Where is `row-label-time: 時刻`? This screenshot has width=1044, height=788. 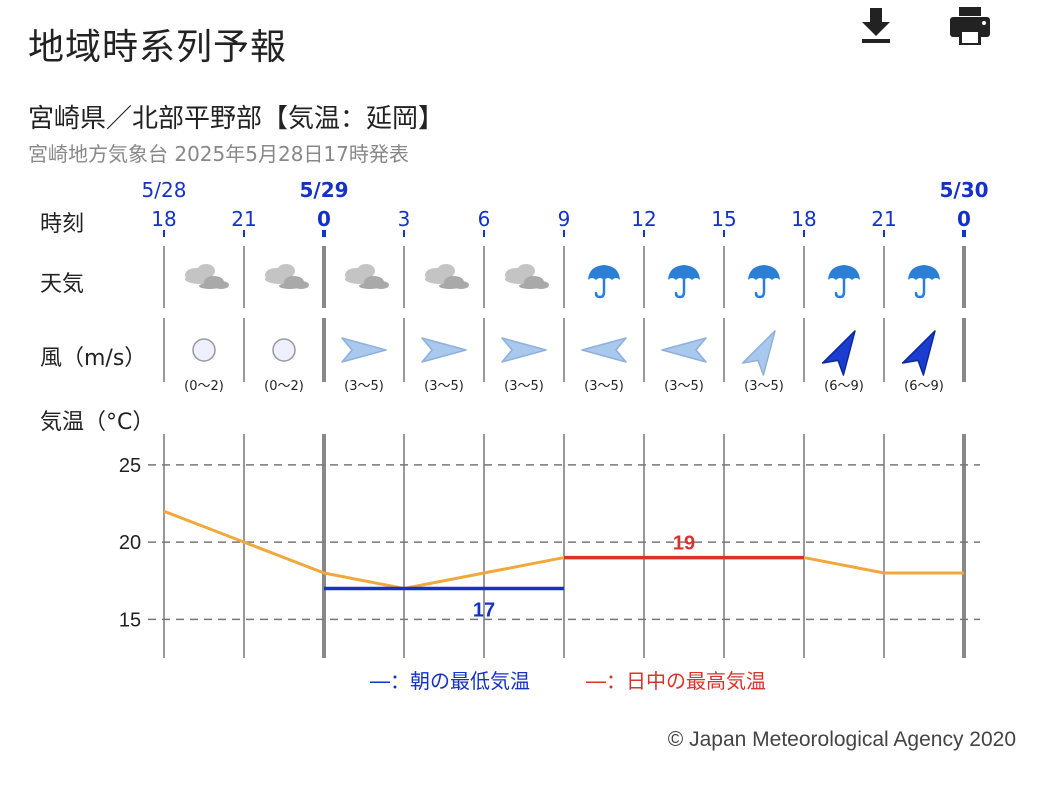
row-label-time: 時刻 is located at coordinates (62, 224).